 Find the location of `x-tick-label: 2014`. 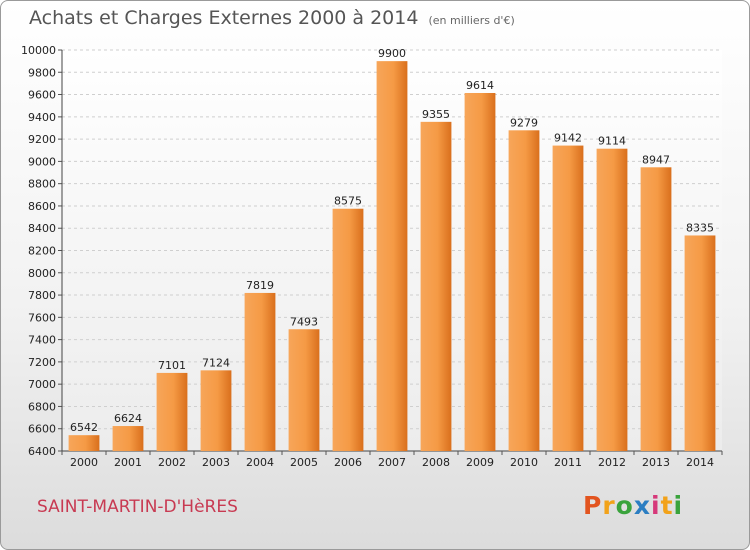

x-tick-label: 2014 is located at coordinates (700, 462).